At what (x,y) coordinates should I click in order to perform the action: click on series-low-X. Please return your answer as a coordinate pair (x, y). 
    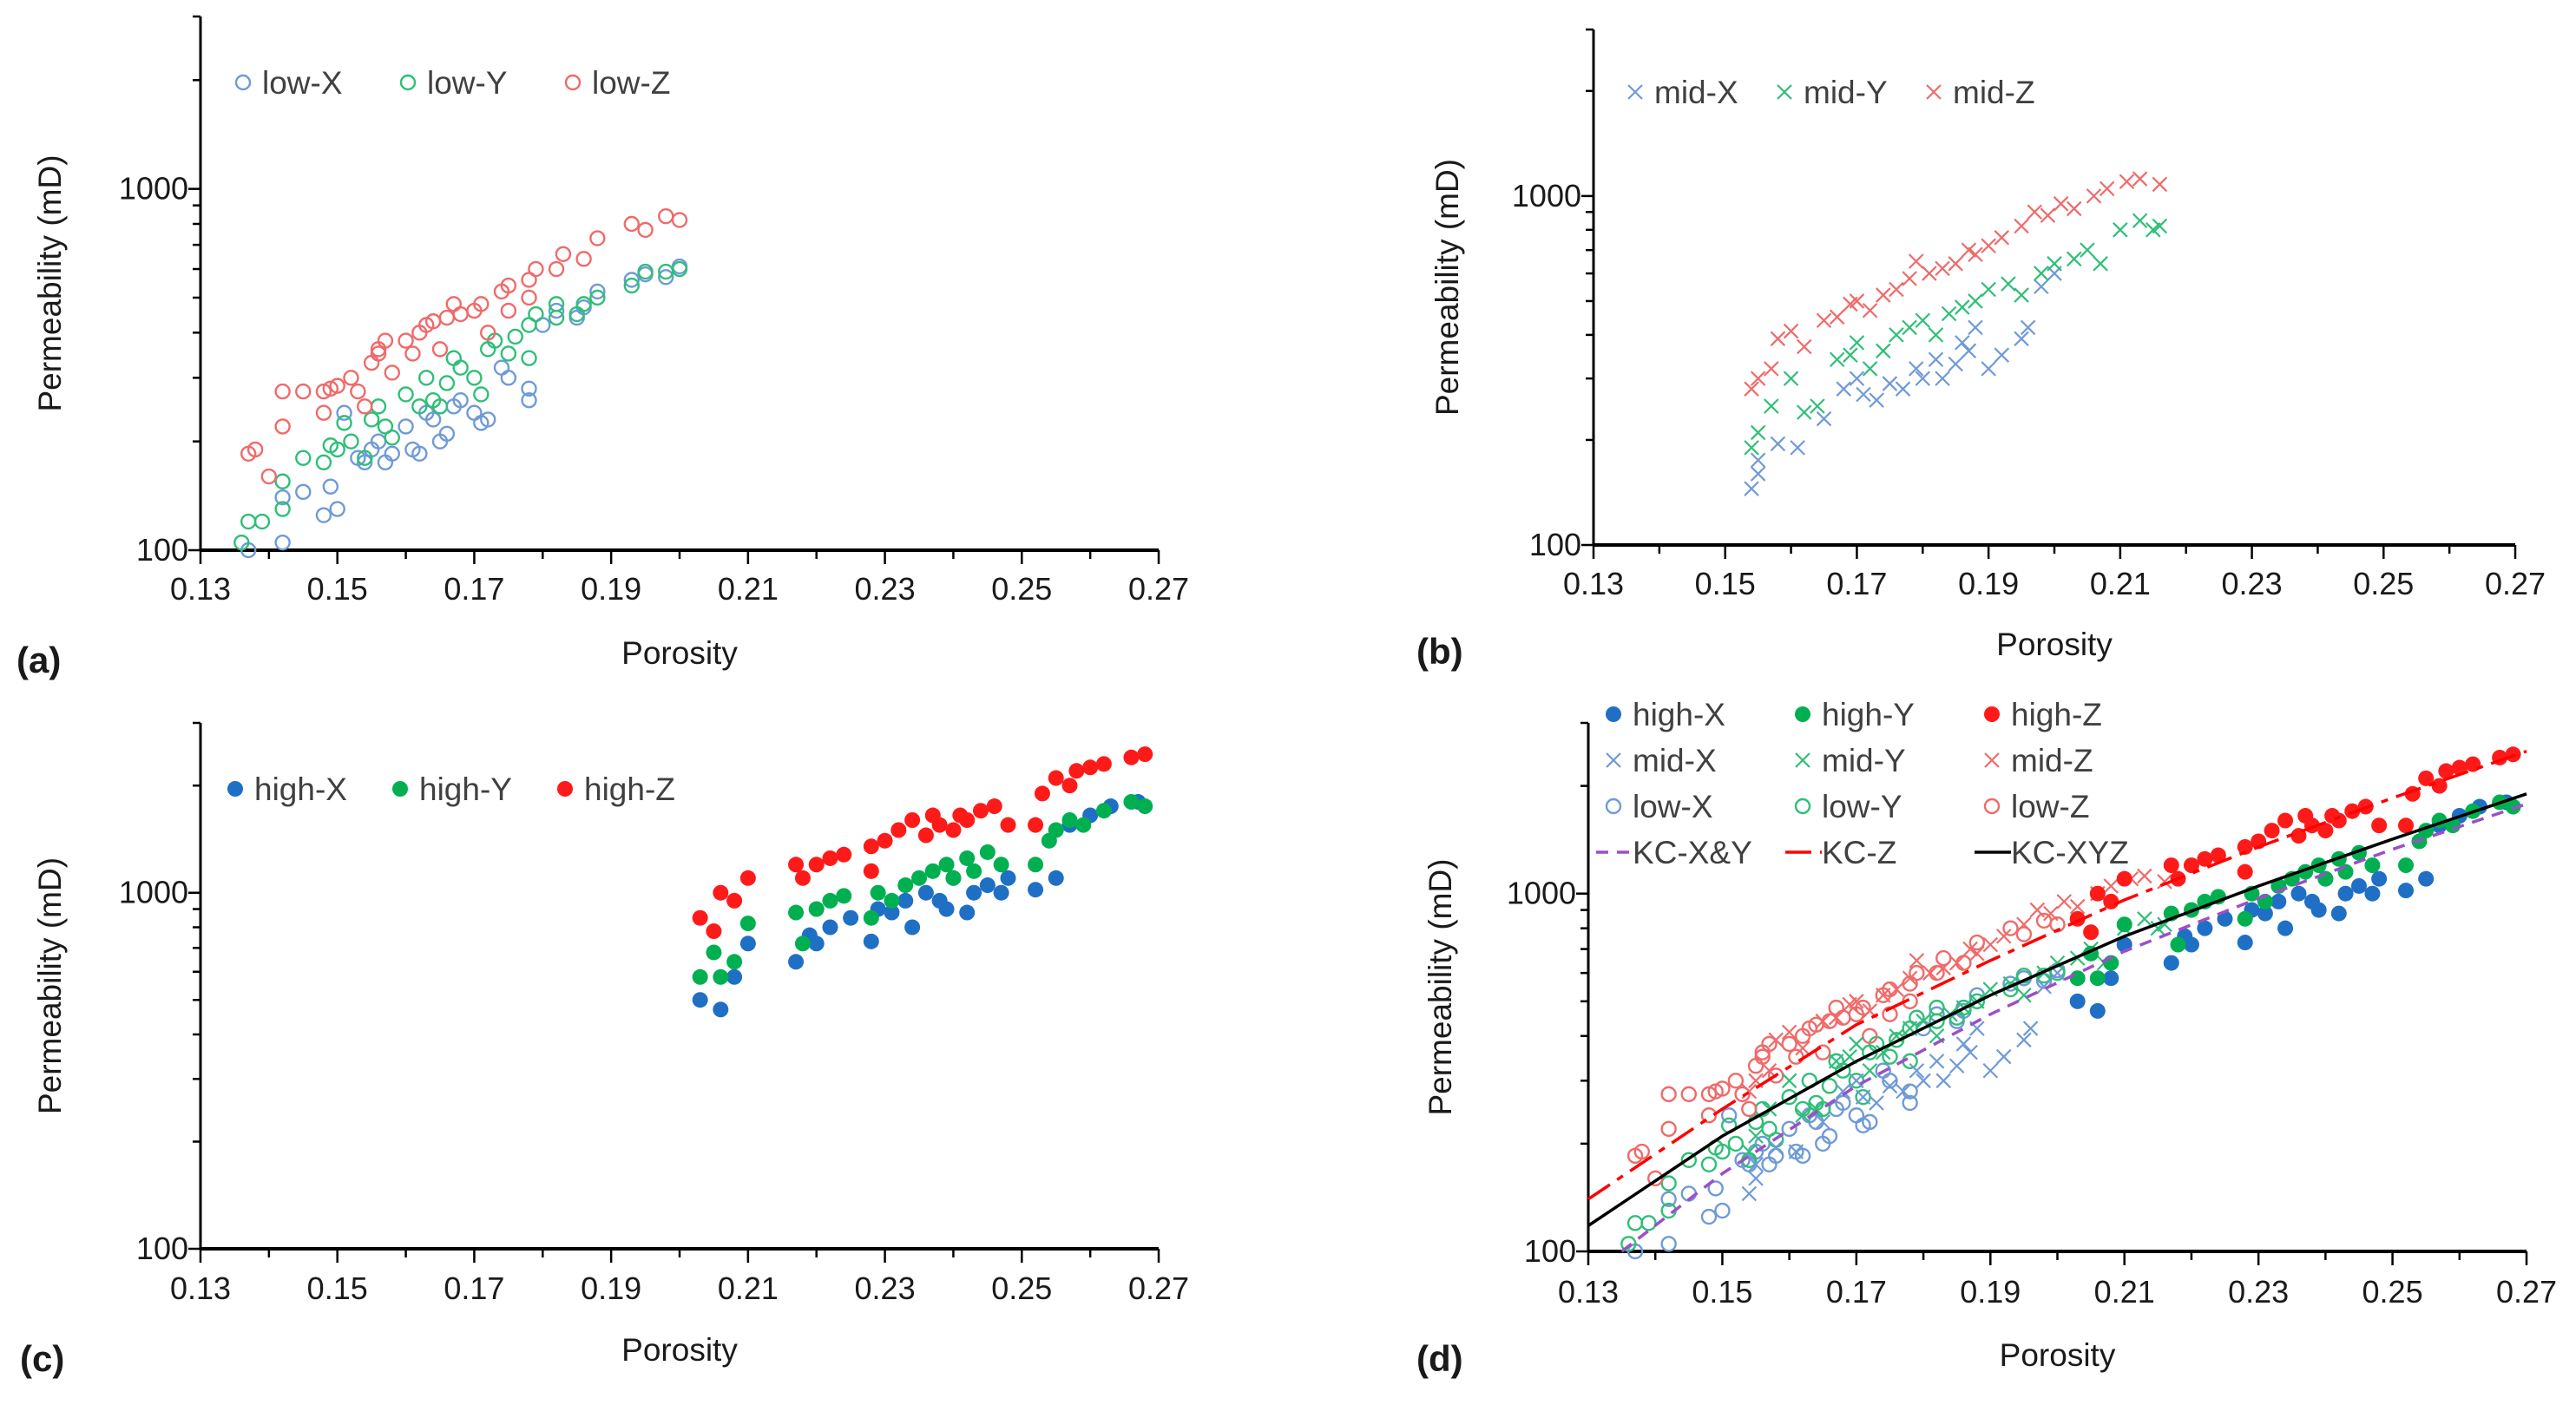
    Looking at the image, I should click on (464, 408).